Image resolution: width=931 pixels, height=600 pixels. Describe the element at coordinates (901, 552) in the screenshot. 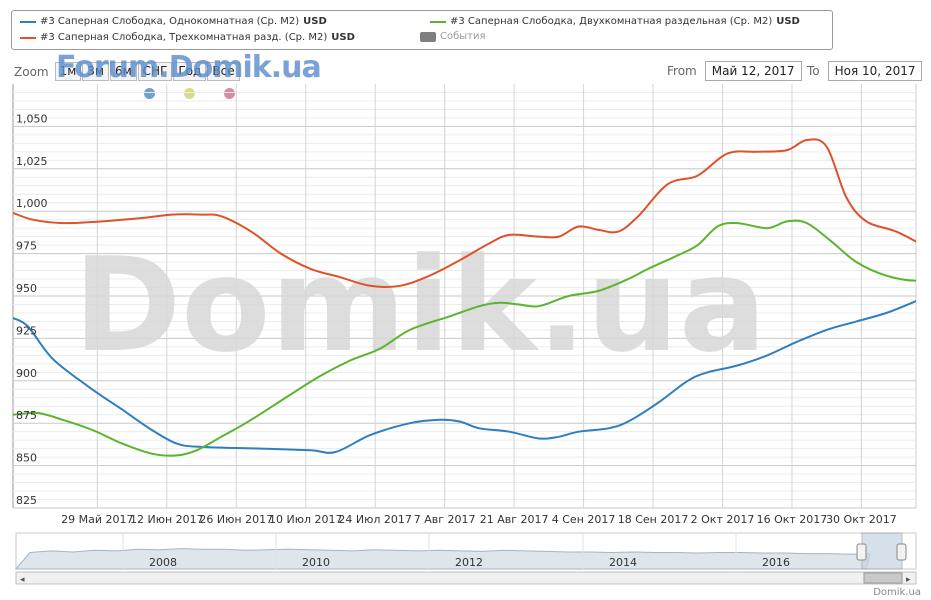

I see `navigator-right-handle` at that location.